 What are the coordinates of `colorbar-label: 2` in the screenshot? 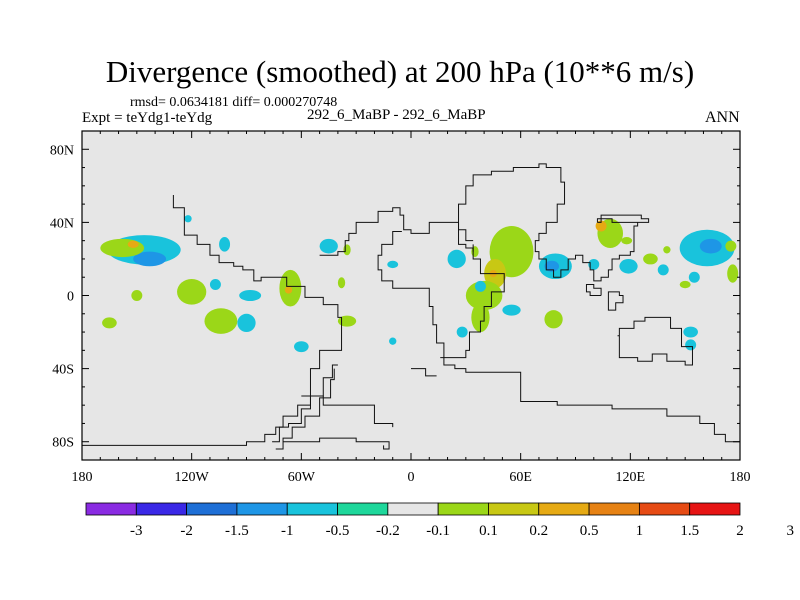 It's located at (740, 531).